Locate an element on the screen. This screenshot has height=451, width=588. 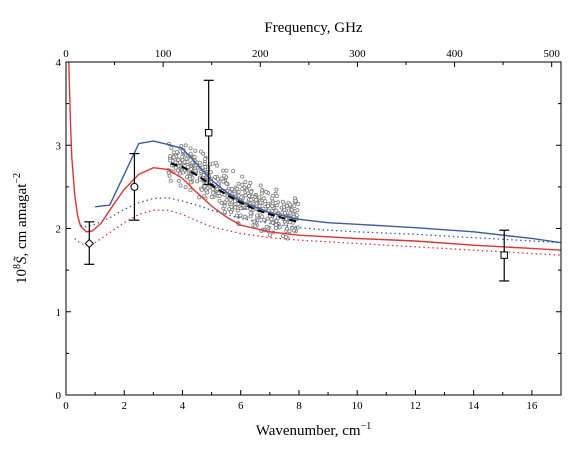
series-black-dashed is located at coordinates (235, 192).